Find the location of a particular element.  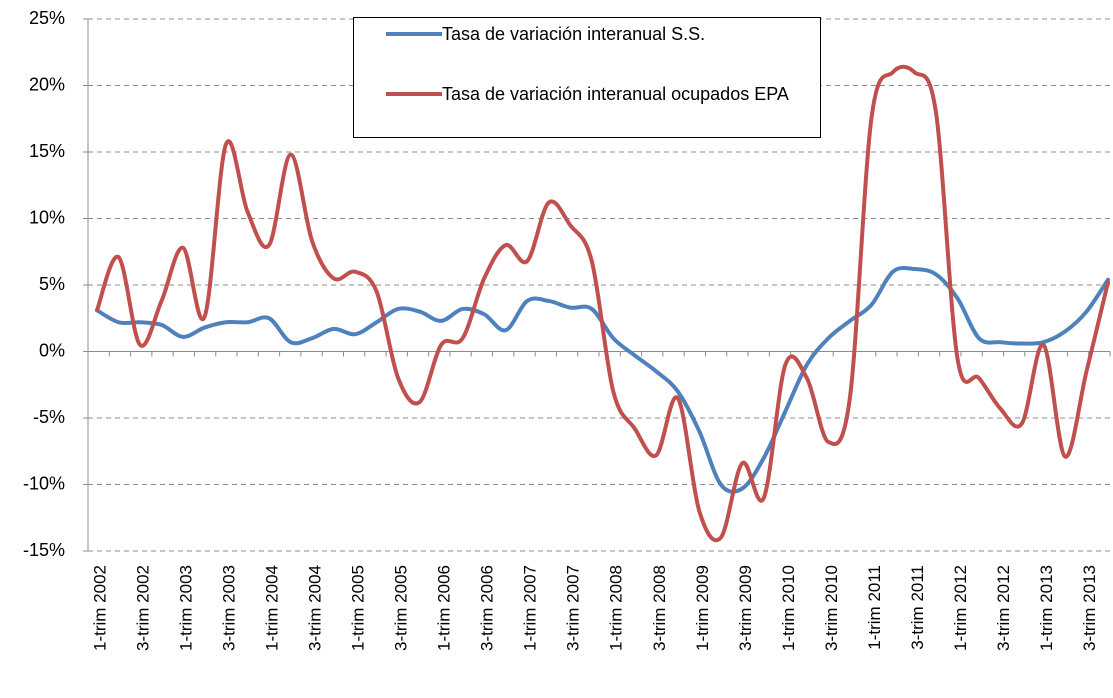

y-tick-label: 5% is located at coordinates (52, 284).